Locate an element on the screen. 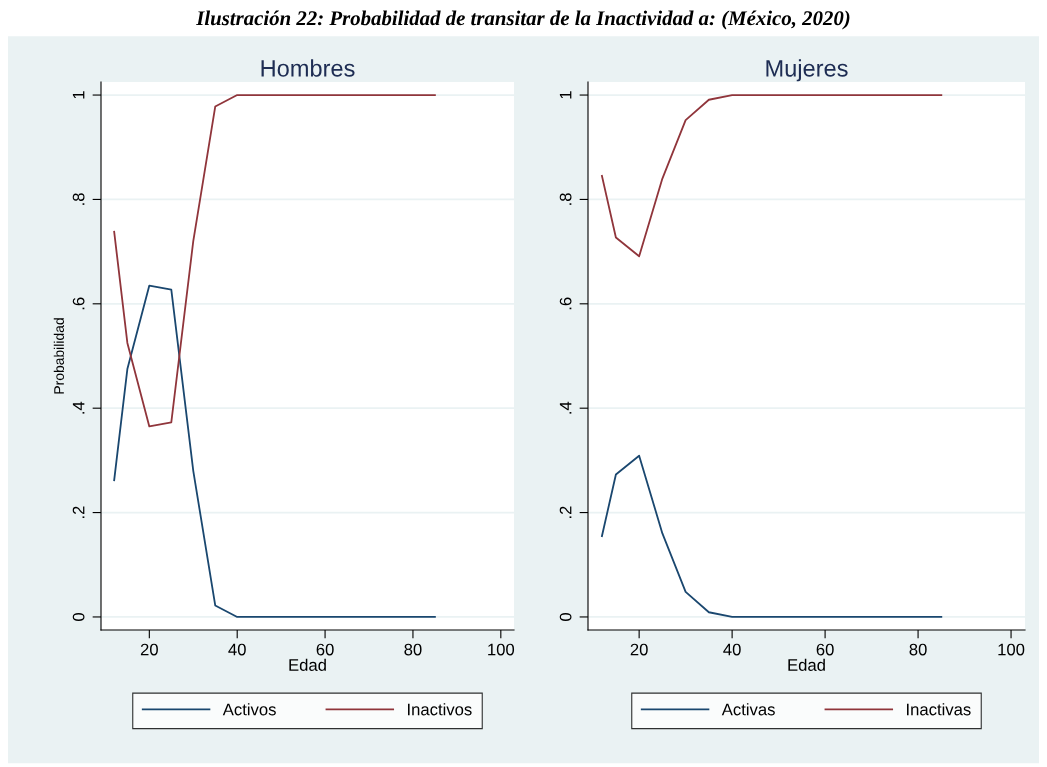 Image resolution: width=1047 pixels, height=767 pixels. legend-label: Activas is located at coordinates (748, 709).